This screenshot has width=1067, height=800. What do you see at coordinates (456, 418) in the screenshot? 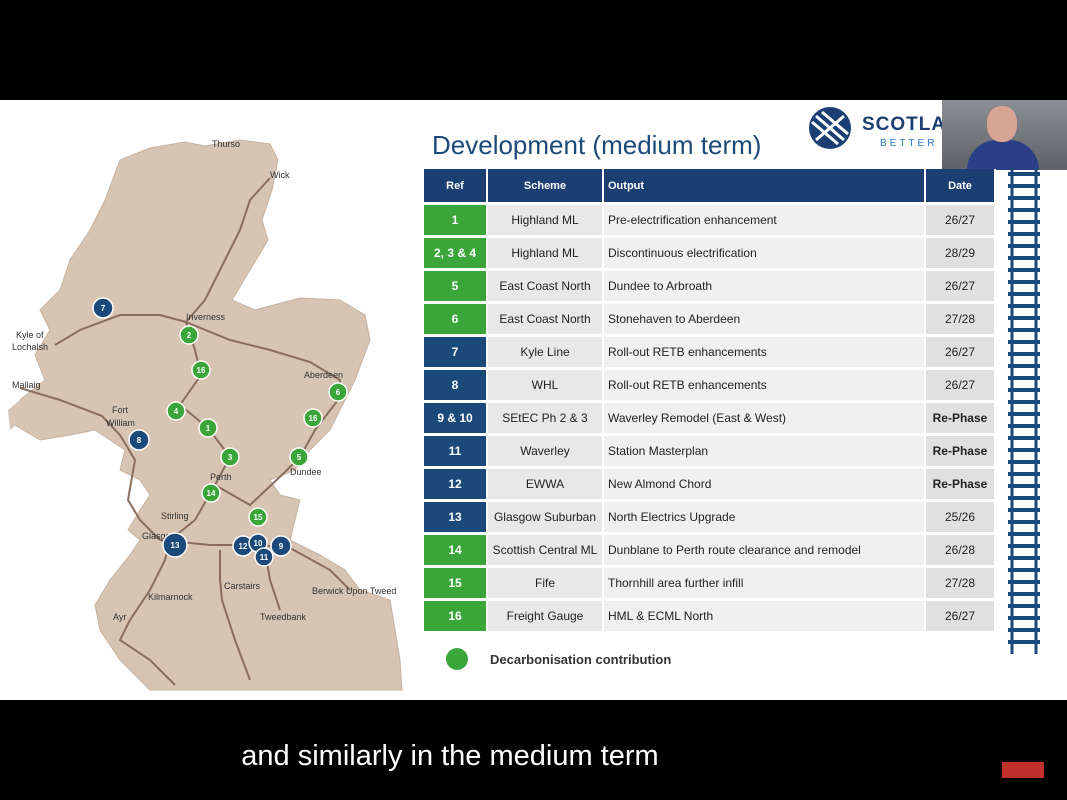
I see `cell-ref: 9 & 10` at bounding box center [456, 418].